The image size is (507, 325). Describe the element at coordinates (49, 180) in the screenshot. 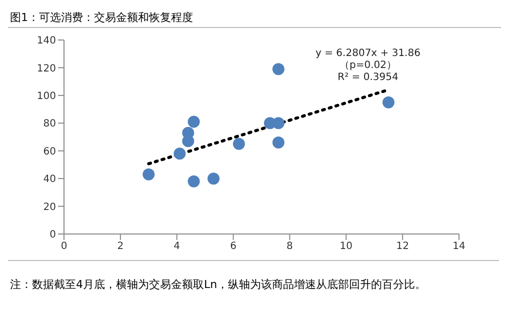

I see `y-tick-label: 40` at that location.